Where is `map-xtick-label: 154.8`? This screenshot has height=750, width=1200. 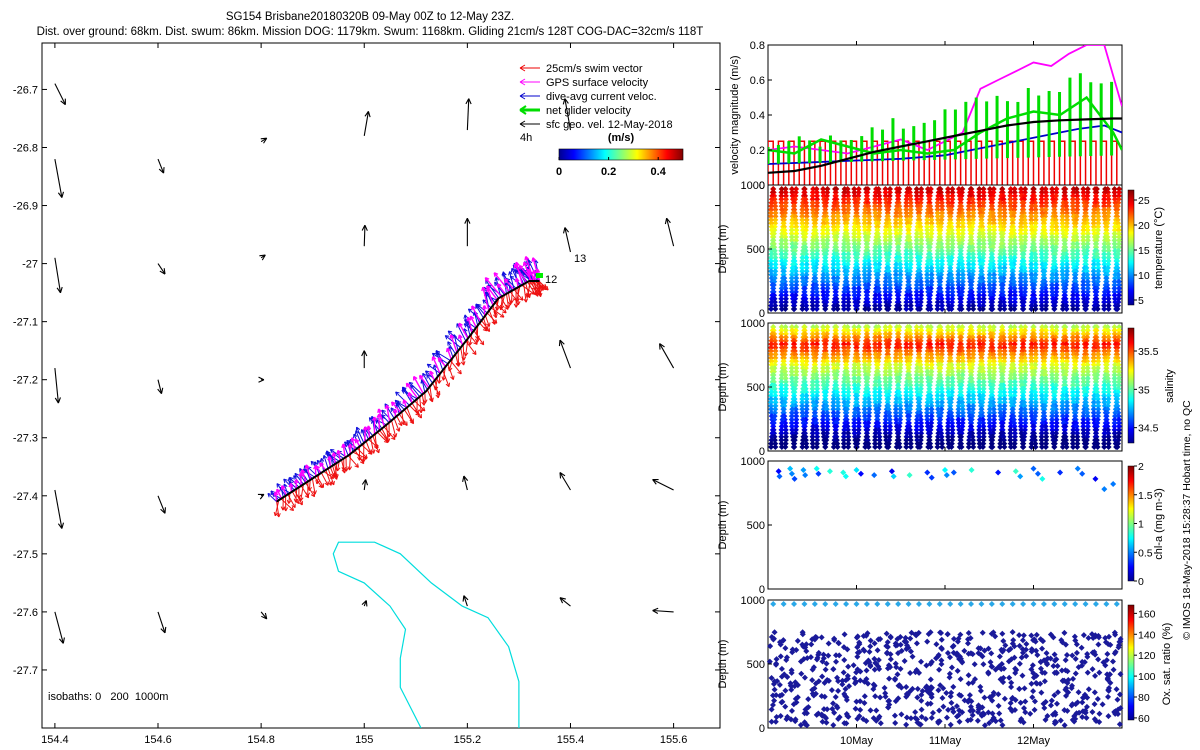
map-xtick-label: 154.8 is located at coordinates (261, 740).